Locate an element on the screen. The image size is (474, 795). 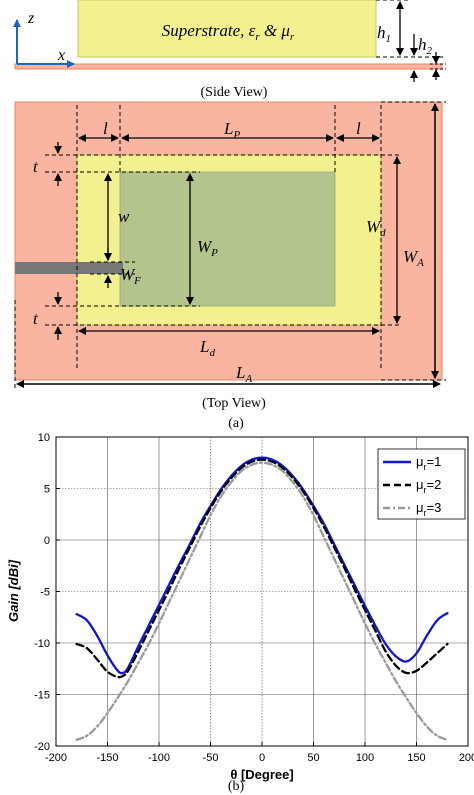
x-axis-label: x is located at coordinates (61, 55).